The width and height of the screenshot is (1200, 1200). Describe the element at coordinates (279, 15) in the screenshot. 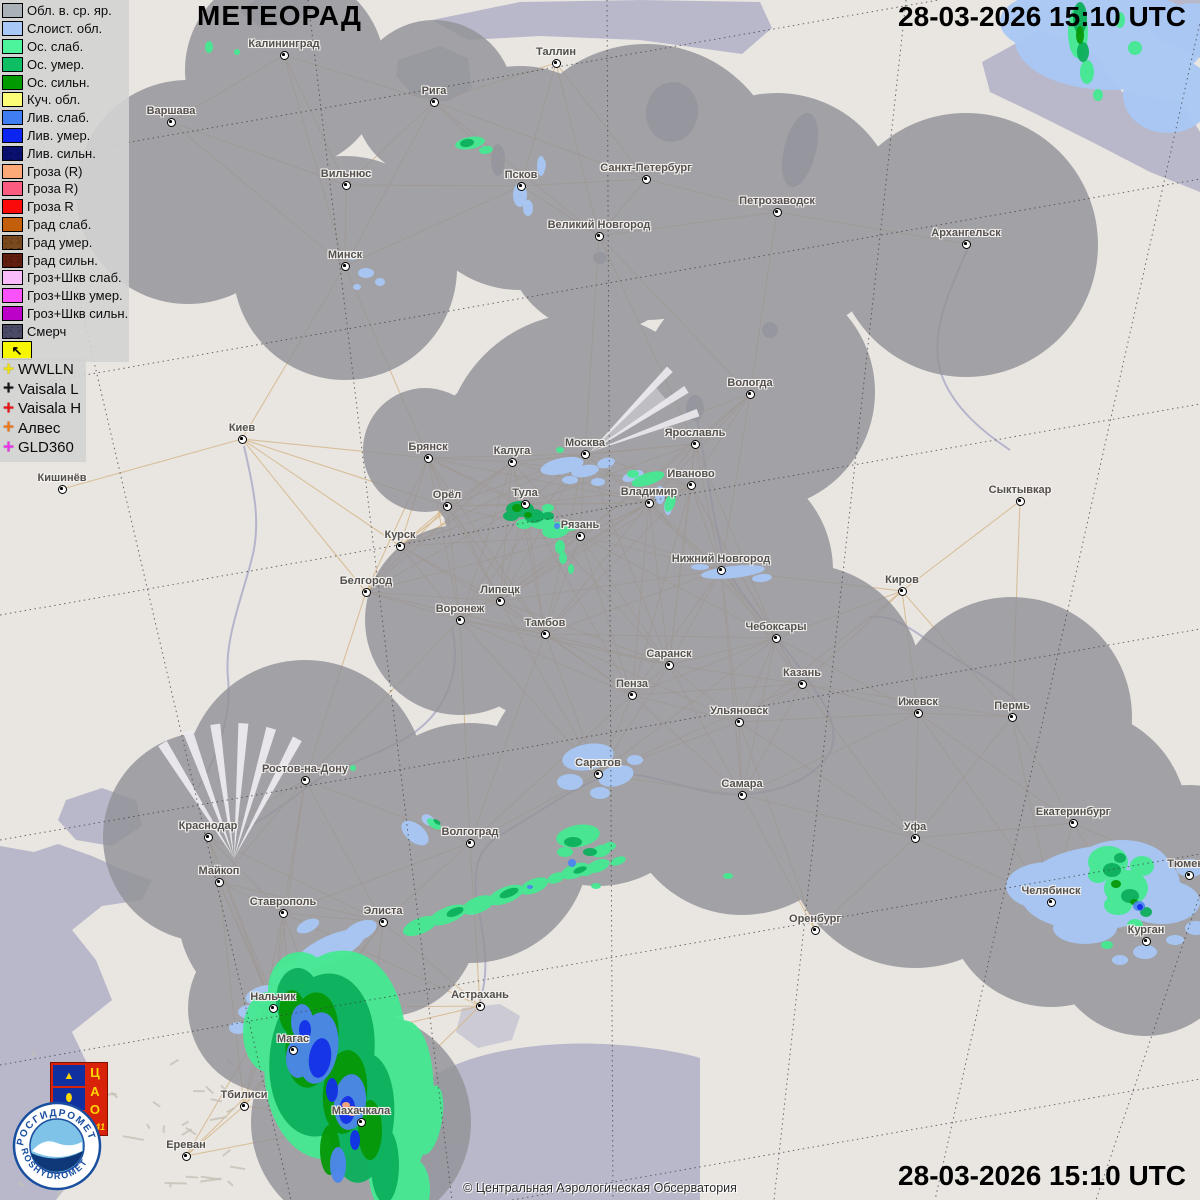

I see `page-title: МЕТЕОРАД` at that location.